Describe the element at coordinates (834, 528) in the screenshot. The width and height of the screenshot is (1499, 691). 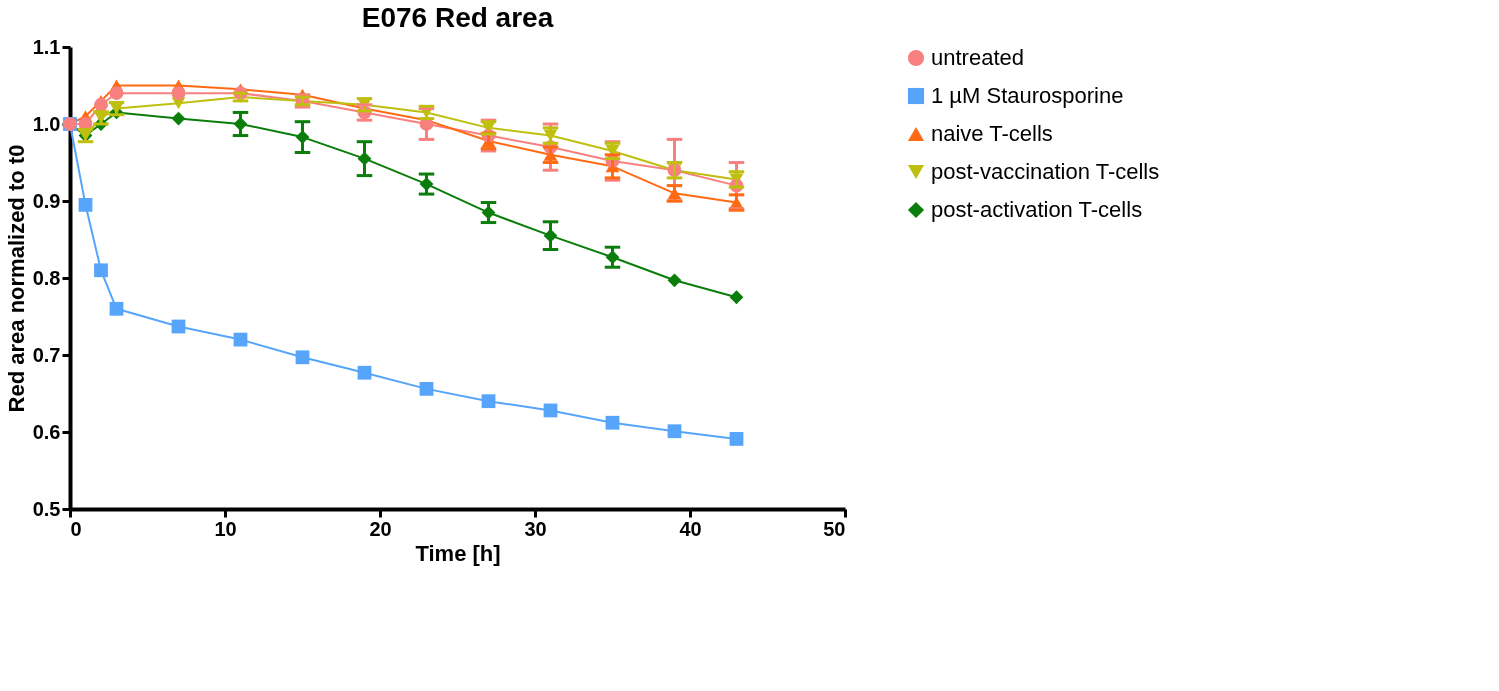
I see `x-tick-label: 50` at that location.